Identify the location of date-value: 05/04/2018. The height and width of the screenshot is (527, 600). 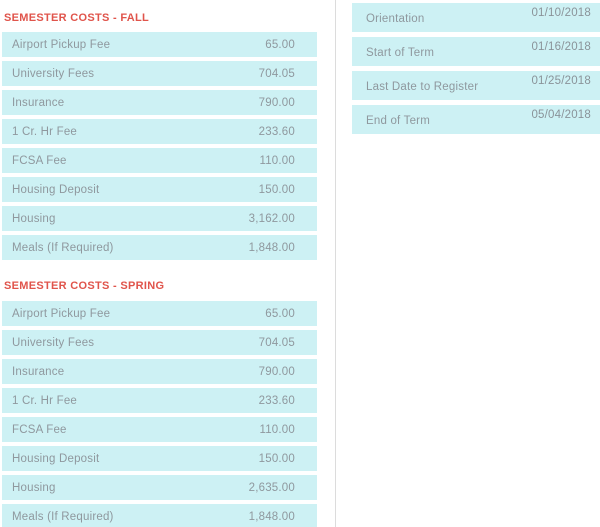
(561, 115).